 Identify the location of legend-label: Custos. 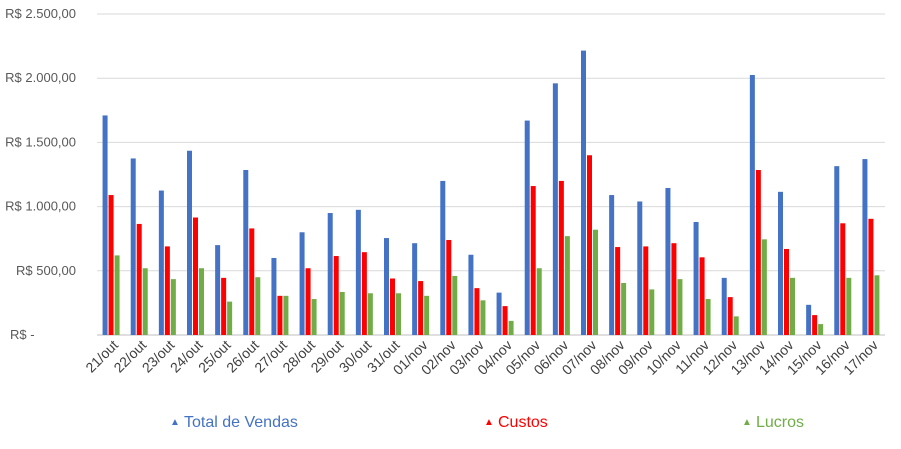
(523, 422).